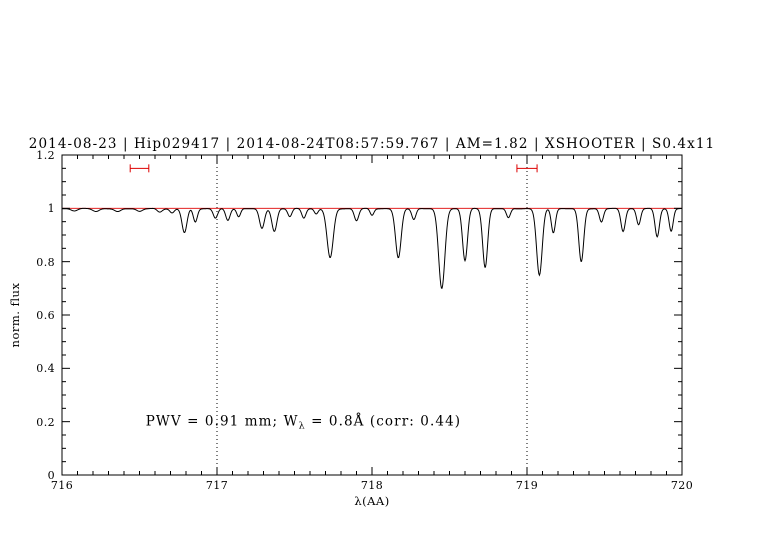  I want to click on y-tick-label: 1, so click(51, 208).